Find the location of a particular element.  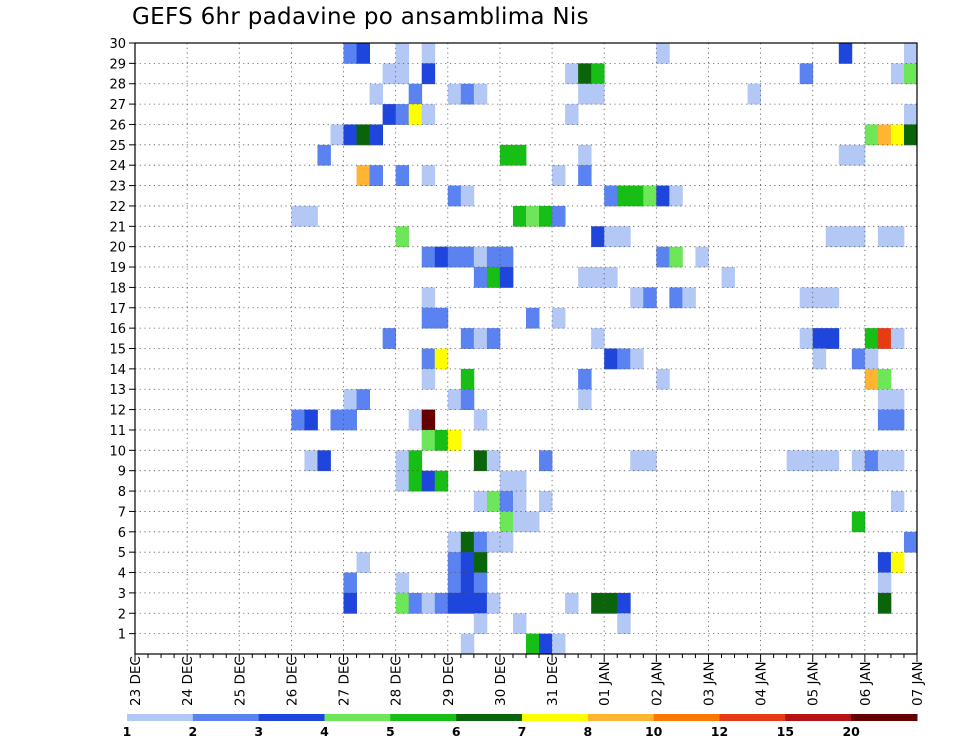

colorbar-tick-label: 5 is located at coordinates (390, 731).